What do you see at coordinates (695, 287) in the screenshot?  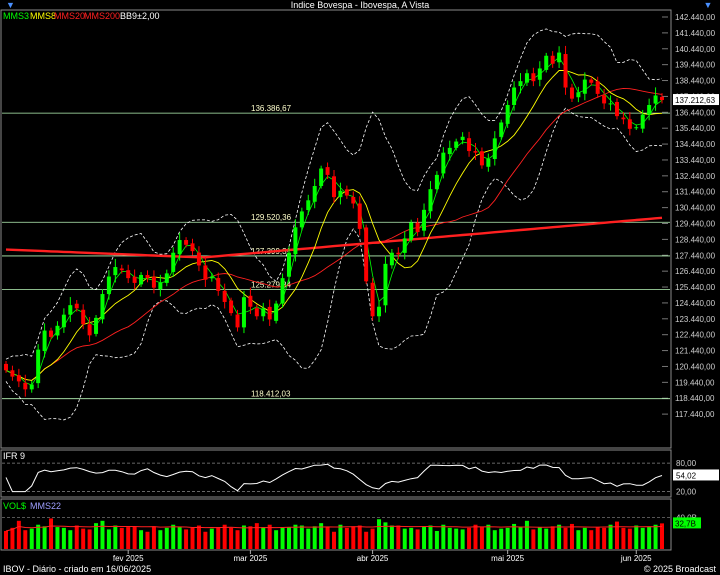 I see `price-tick-label: 125.440,00` at bounding box center [695, 287].